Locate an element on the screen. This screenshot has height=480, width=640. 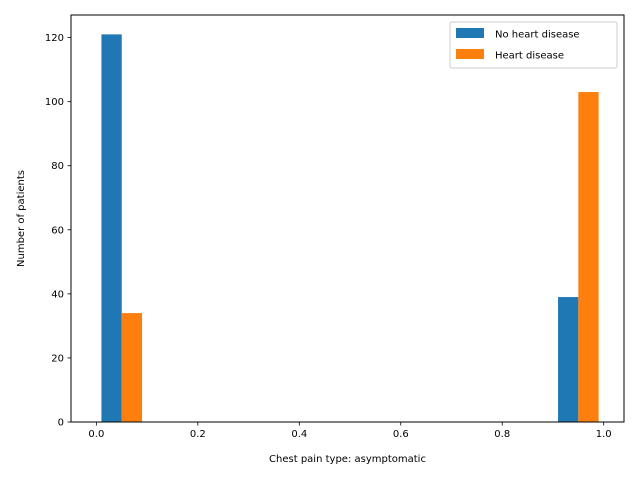
y-tick-label-2: 40 is located at coordinates (57, 294).